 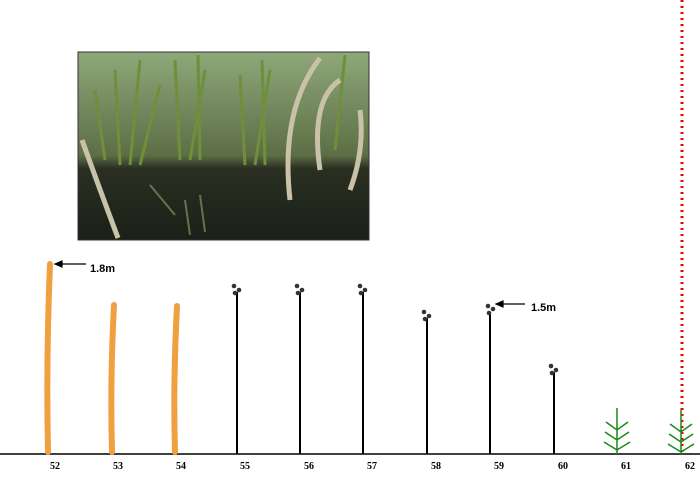 What do you see at coordinates (112, 358) in the screenshot?
I see `reeds` at bounding box center [112, 358].